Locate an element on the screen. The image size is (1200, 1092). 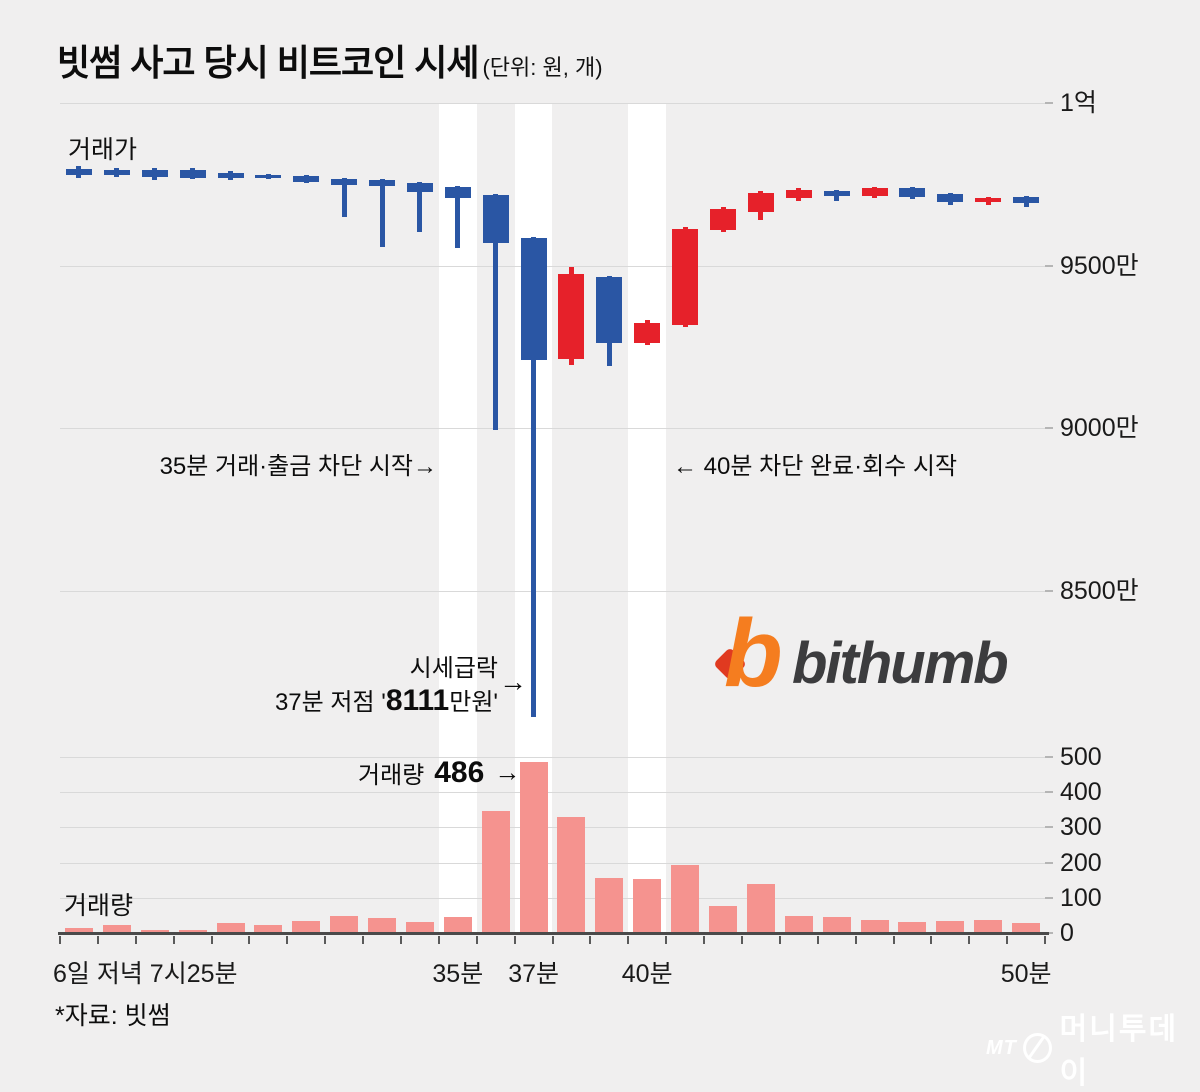
volume-axis-label: 500 is located at coordinates (1081, 756).